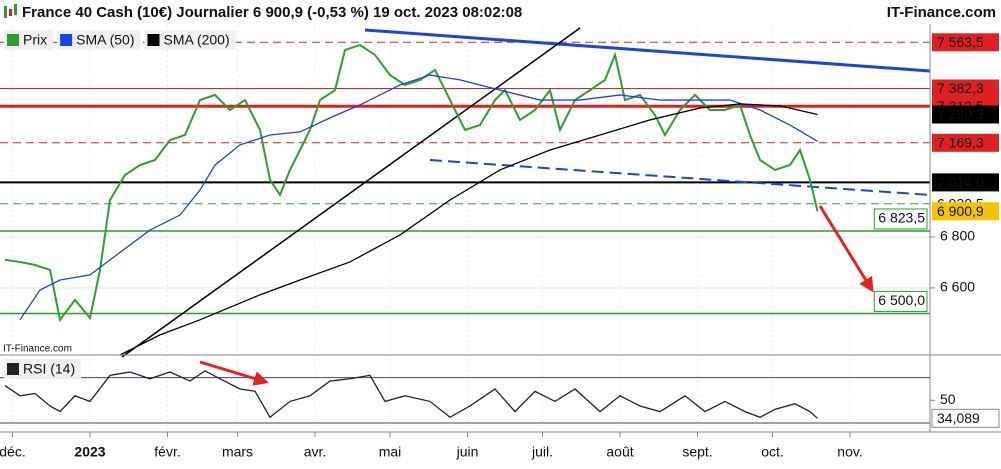 This screenshot has width=1001, height=469. What do you see at coordinates (948, 399) in the screenshot?
I see `y-tick-label: 50` at bounding box center [948, 399].